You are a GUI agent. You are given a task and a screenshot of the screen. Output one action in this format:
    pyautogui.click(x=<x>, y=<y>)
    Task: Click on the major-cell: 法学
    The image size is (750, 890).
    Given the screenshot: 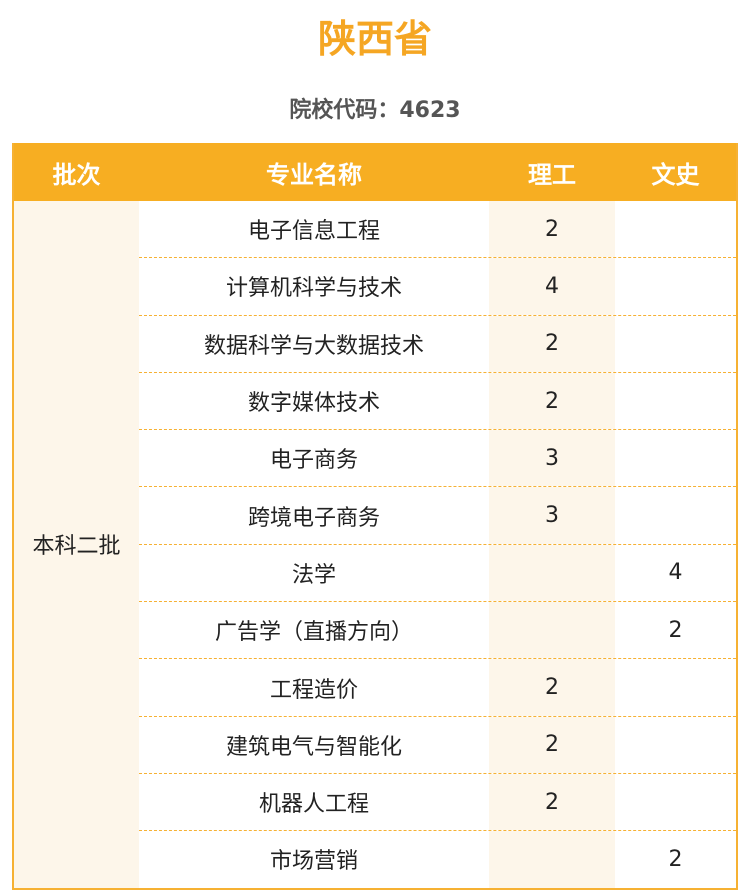 What is the action you would take?
    pyautogui.click(x=313, y=575)
    